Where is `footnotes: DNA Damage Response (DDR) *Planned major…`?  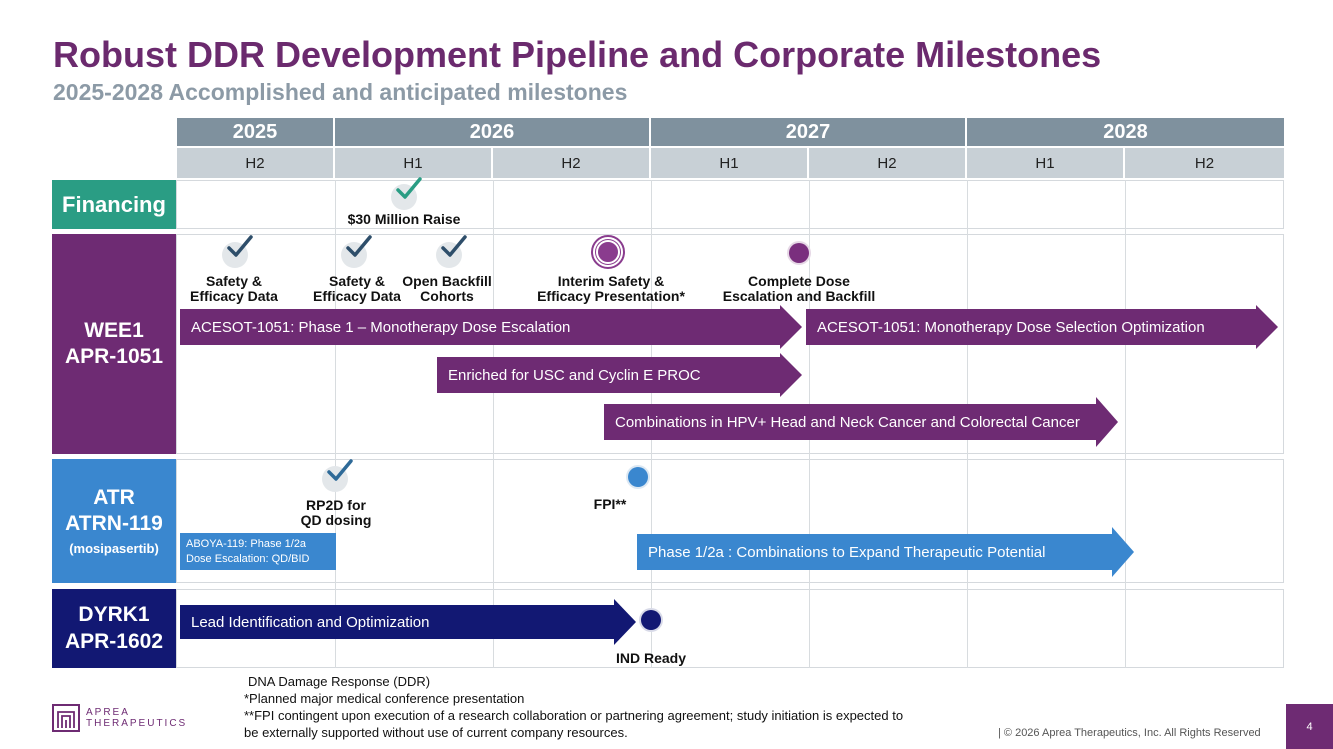 footnotes: DNA Damage Response (DDR) *Planned major… is located at coordinates (573, 708).